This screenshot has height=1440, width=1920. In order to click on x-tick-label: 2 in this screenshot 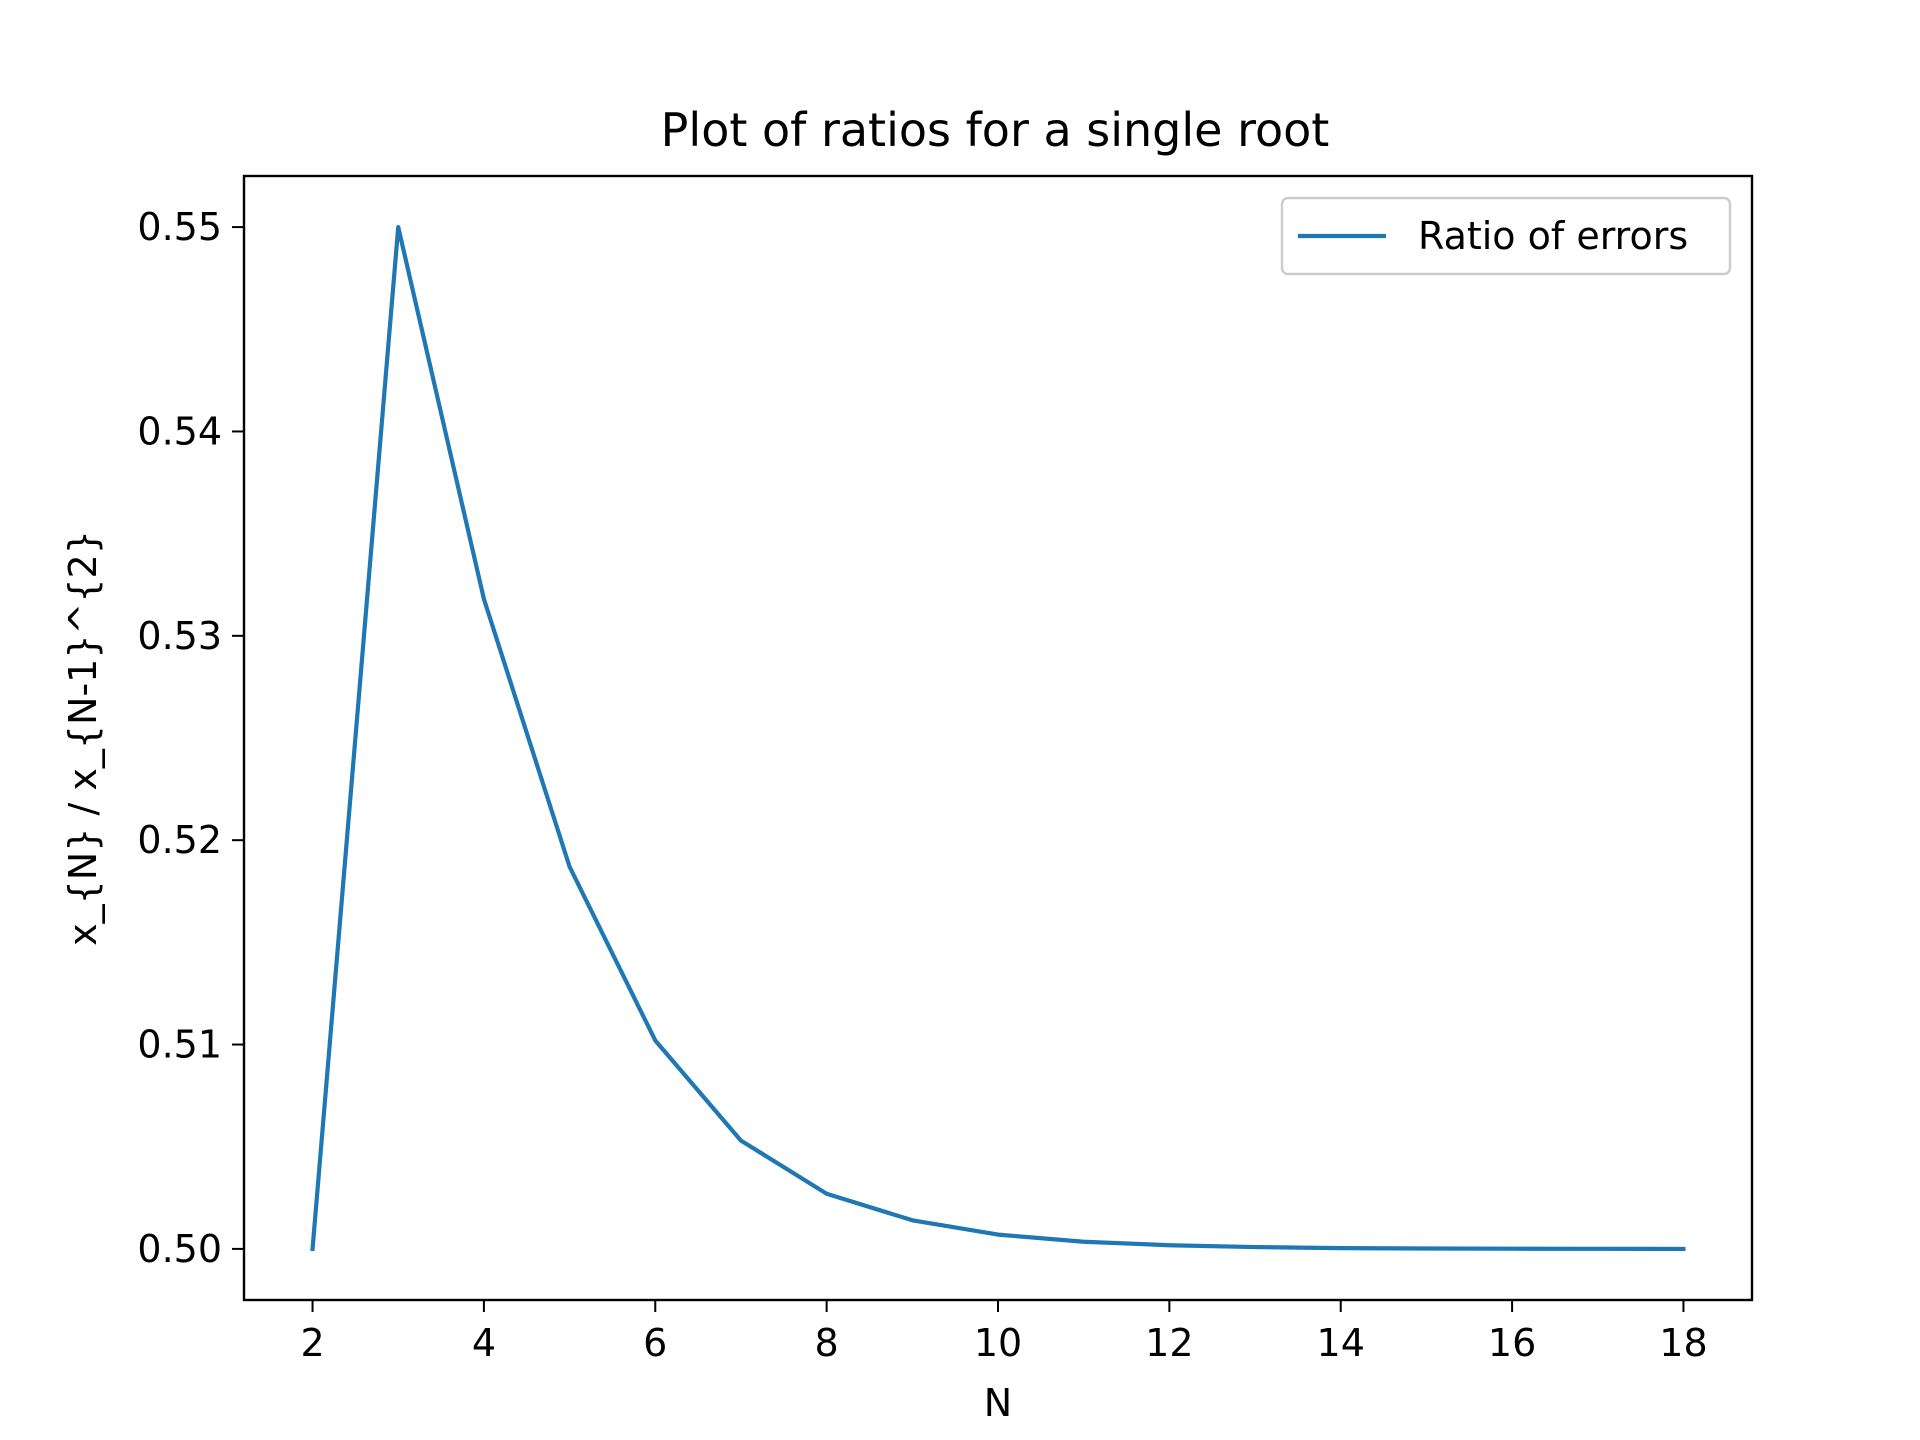, I will do `click(312, 1343)`.